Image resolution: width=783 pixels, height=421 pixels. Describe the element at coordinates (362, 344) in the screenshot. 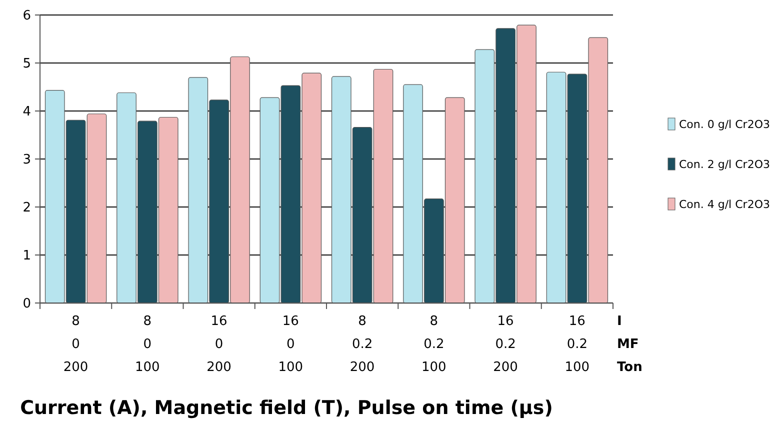

I see `x-tick-label: 8 0.2 200` at that location.